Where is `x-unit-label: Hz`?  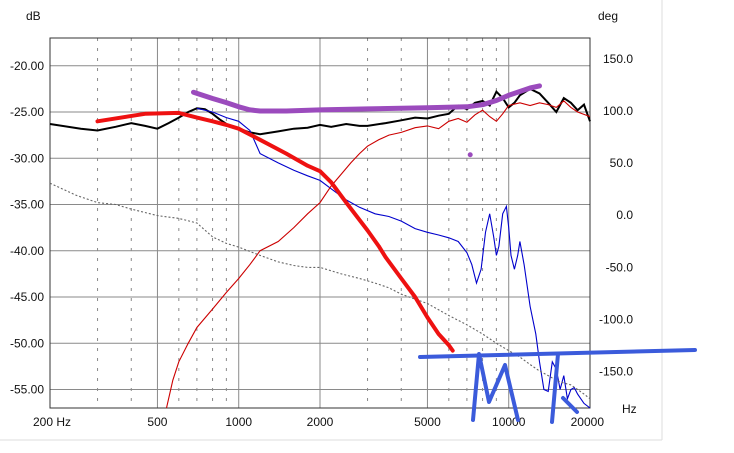 x-unit-label: Hz is located at coordinates (629, 409).